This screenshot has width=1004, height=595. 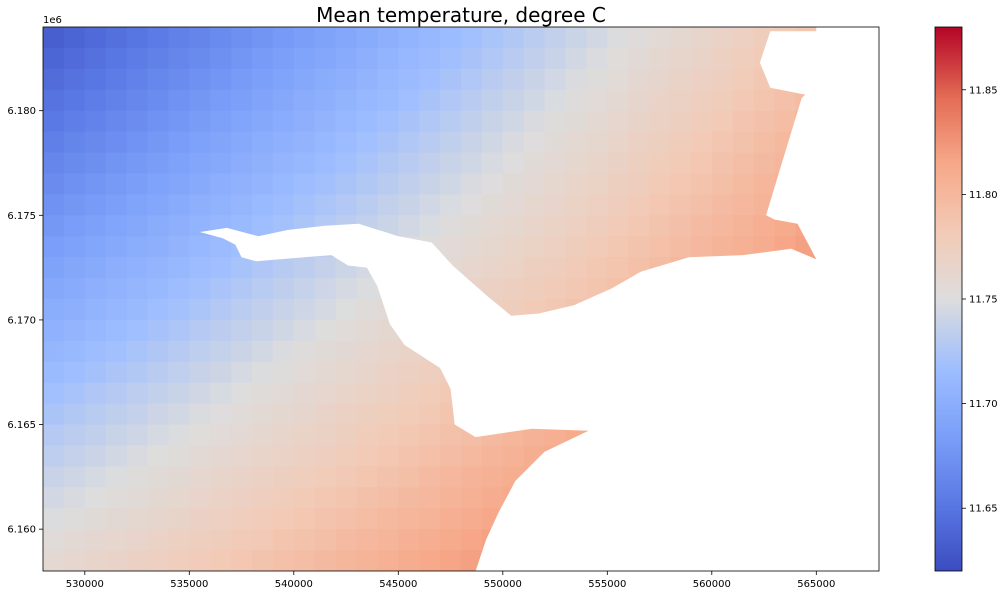 I want to click on colorbar-tick-label: 11.80, so click(x=983, y=195).